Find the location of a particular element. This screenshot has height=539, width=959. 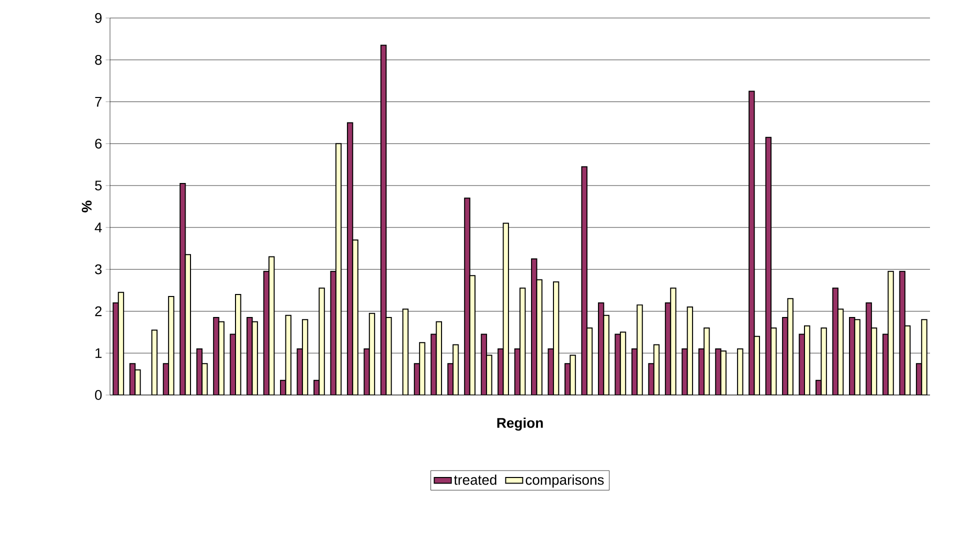

y-tick-label: 2 is located at coordinates (98, 311).